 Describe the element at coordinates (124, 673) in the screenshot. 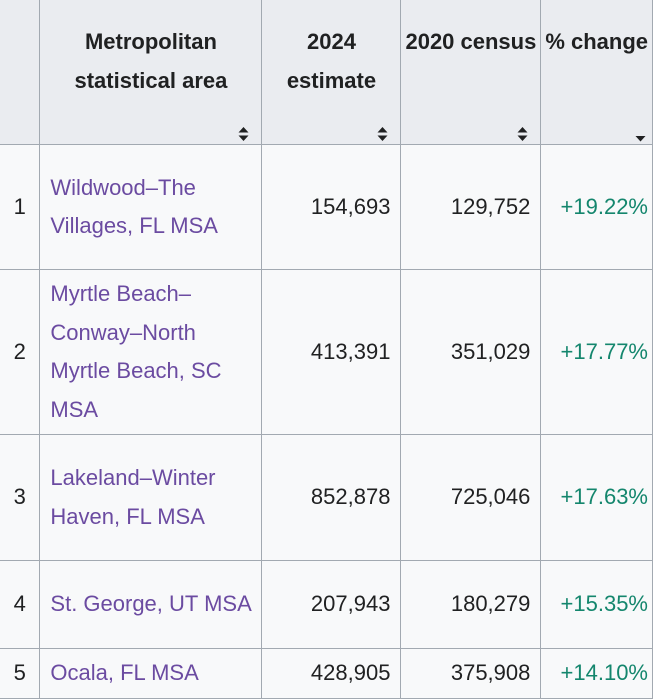

I see `area-link: Ocala, FL MSA` at that location.